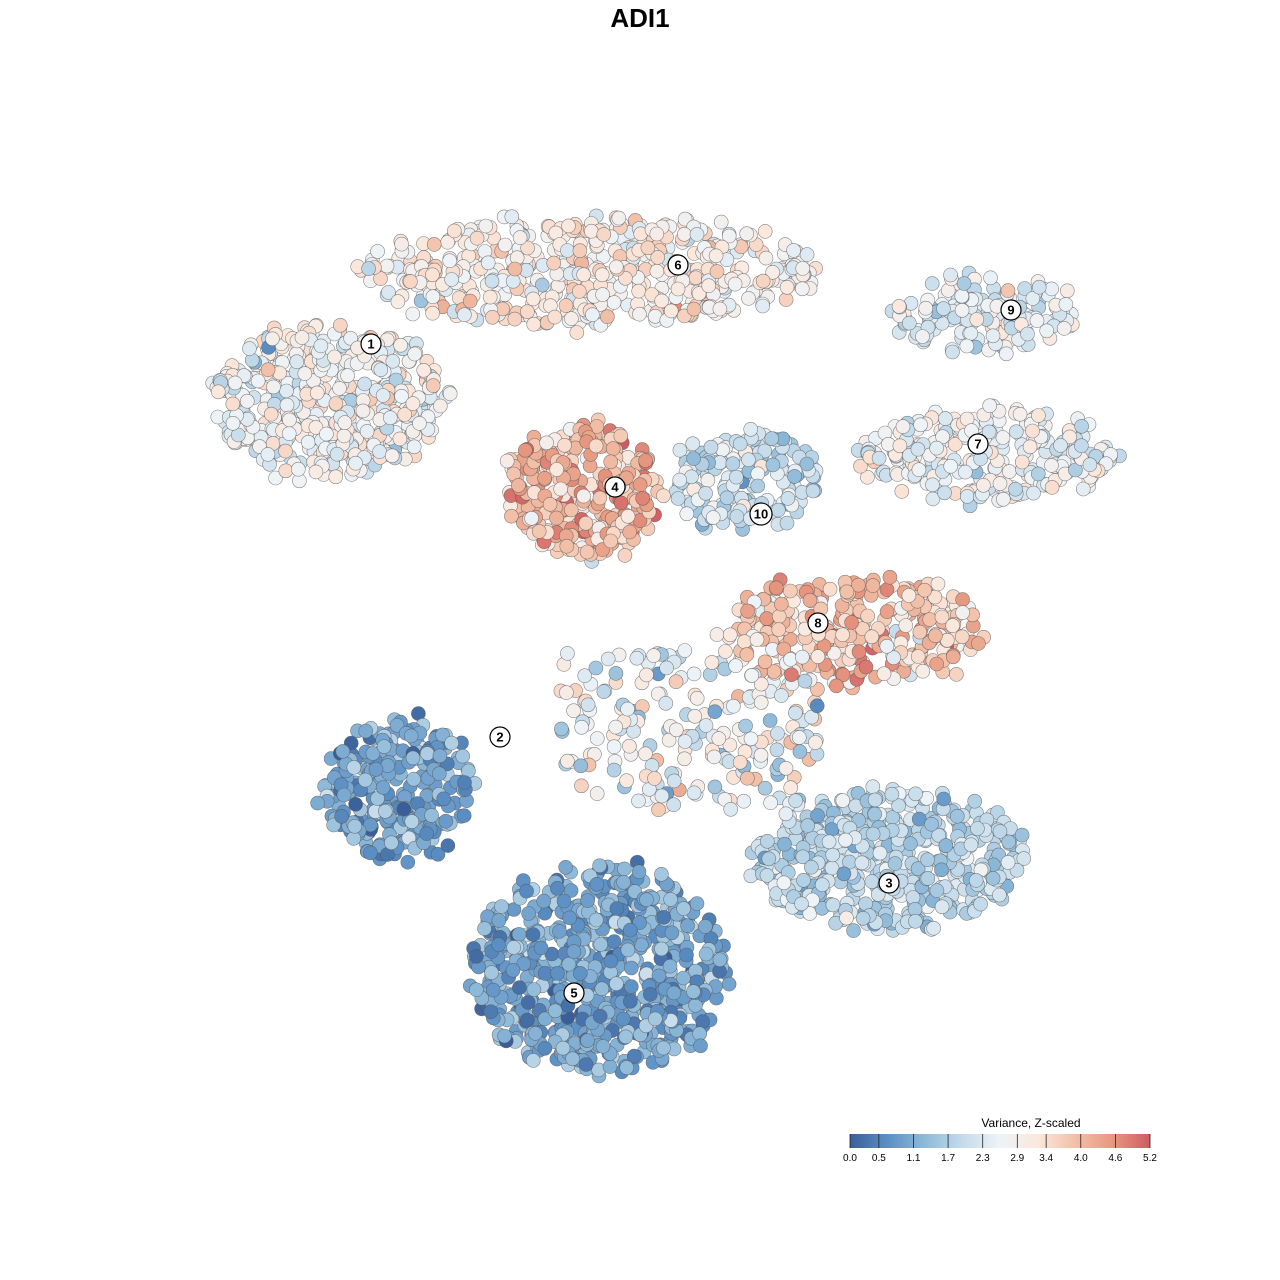 The image size is (1280, 1280). I want to click on legend-tick-label: 0.0, so click(850, 1158).